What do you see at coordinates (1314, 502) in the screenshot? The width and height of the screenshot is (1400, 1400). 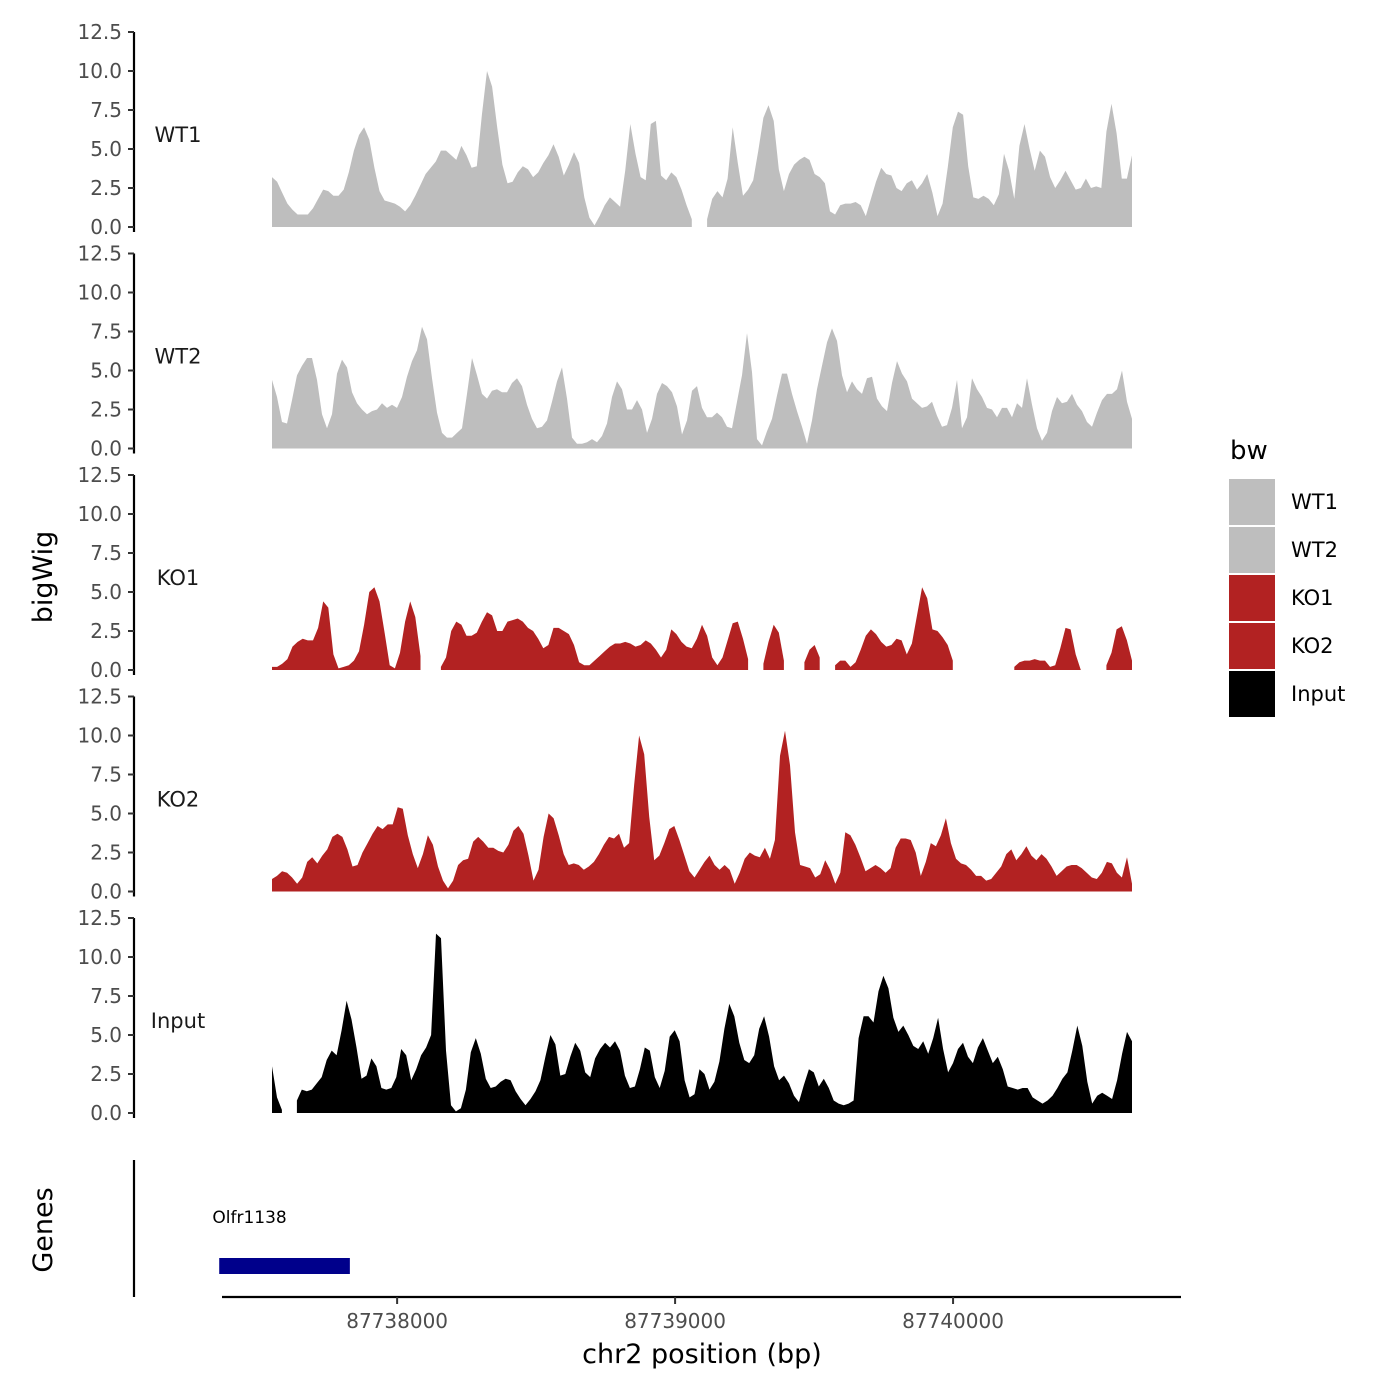 I see `legend-label: WT1` at bounding box center [1314, 502].